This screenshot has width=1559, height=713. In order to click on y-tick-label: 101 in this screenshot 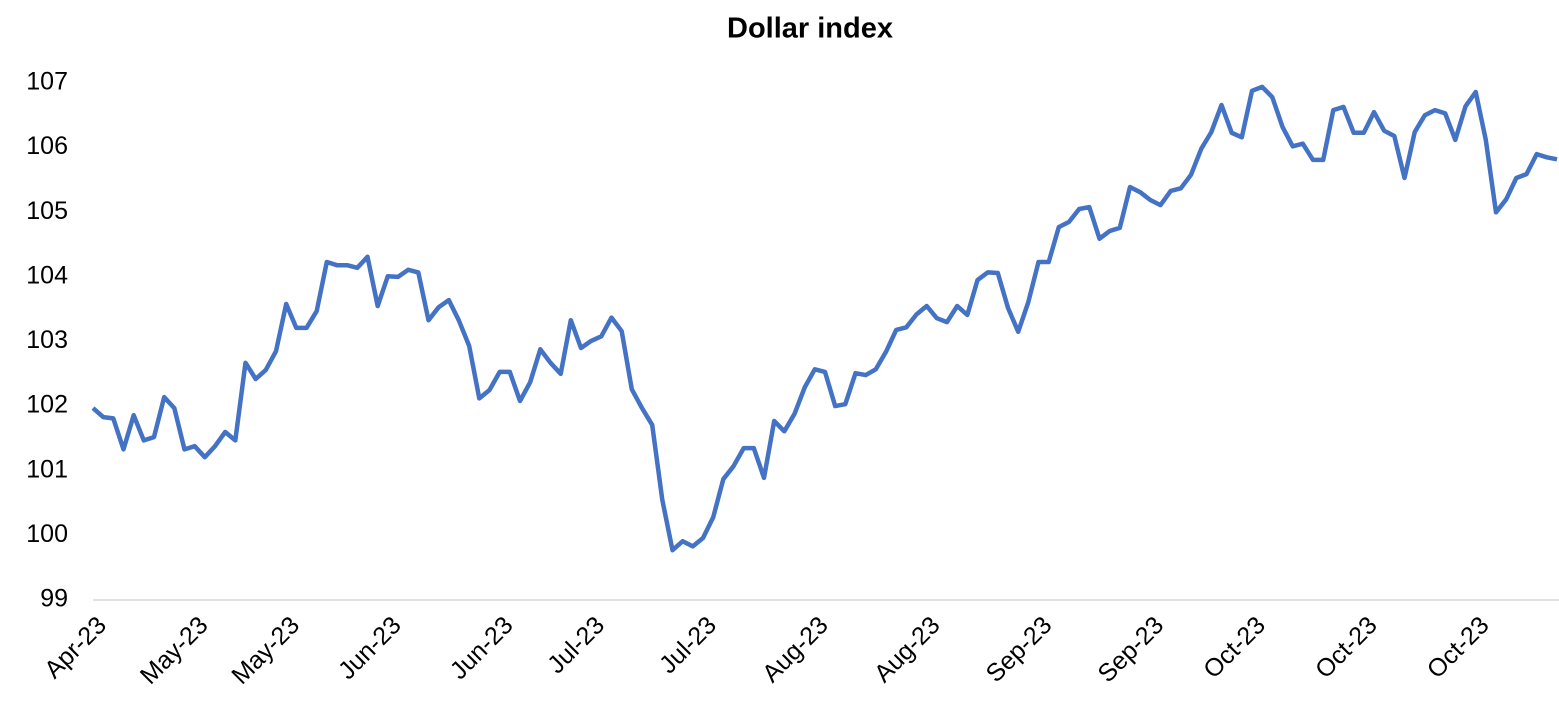, I will do `click(47, 469)`.